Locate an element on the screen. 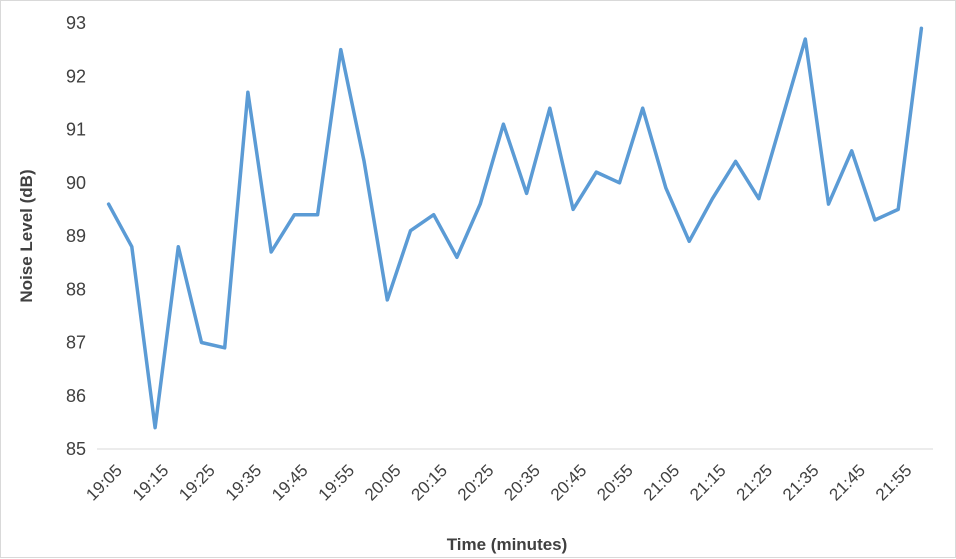 Image resolution: width=956 pixels, height=559 pixels. x-tick-label: 20:45 is located at coordinates (569, 483).